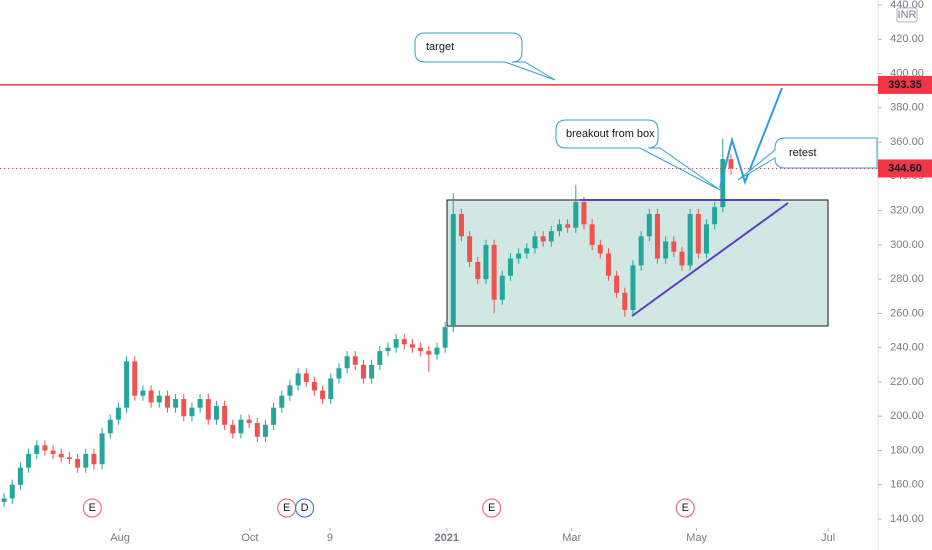 This screenshot has height=550, width=932. Describe the element at coordinates (447, 538) in the screenshot. I see `x-tick-label: 2021` at that location.